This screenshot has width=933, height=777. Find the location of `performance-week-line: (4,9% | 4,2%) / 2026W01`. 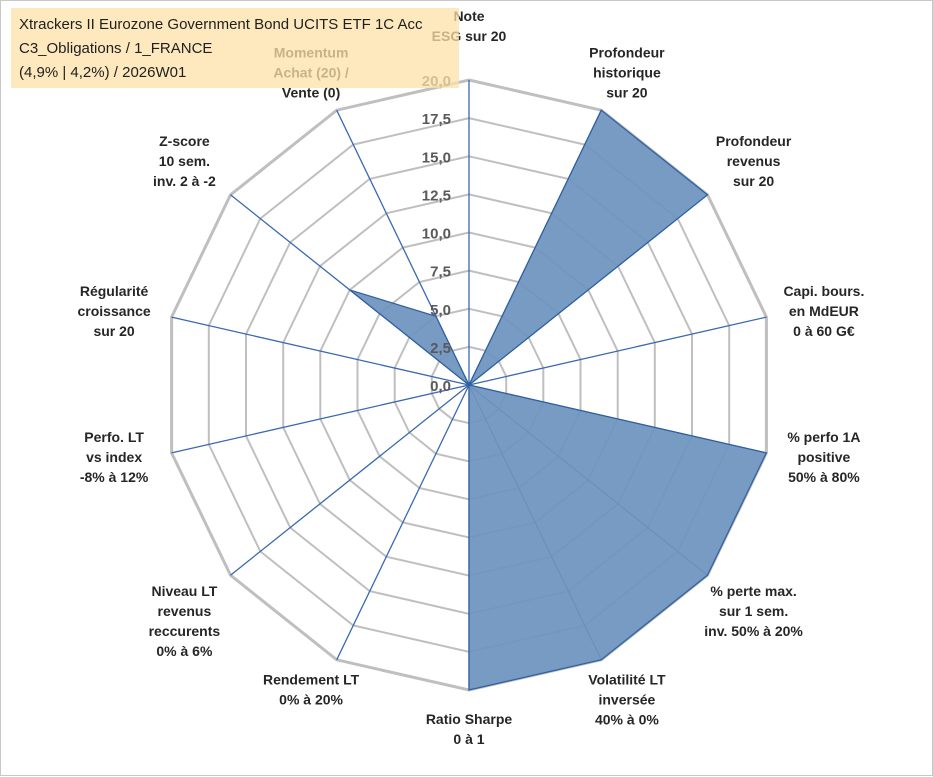

performance-week-line: (4,9% | 4,2%) / 2026W01 is located at coordinates (103, 72).